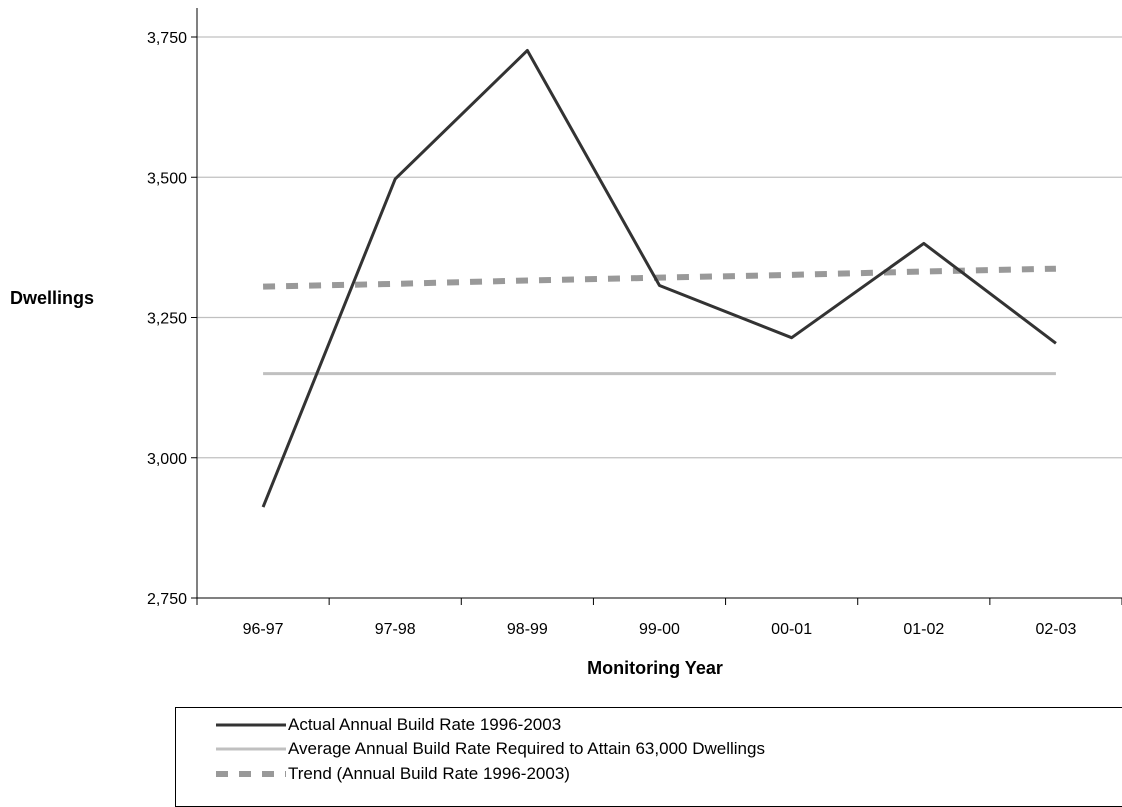 The image size is (1122, 807). Describe the element at coordinates (167, 38) in the screenshot. I see `y-tick-label: 3,750` at that location.